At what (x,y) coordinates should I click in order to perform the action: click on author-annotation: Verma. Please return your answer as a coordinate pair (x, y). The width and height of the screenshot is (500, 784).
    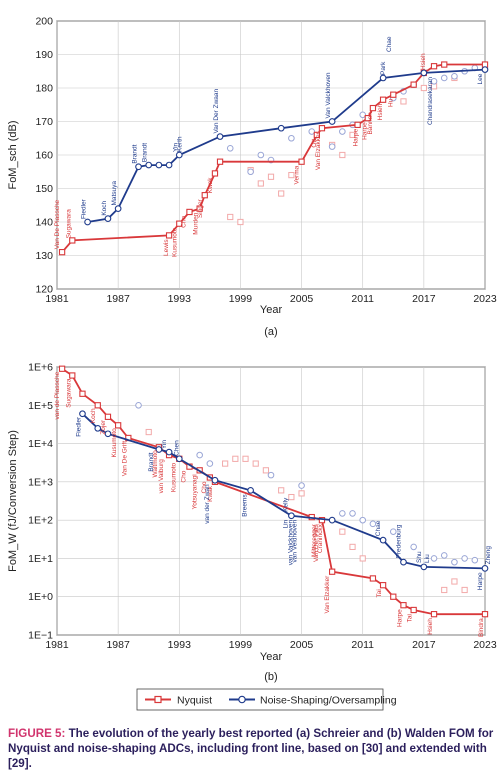
    Looking at the image, I should click on (297, 174).